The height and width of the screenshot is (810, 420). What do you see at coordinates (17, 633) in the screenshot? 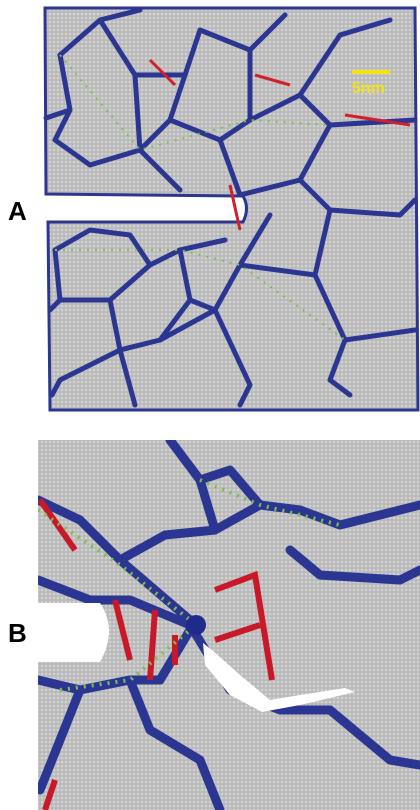
I see `panel-label: B` at bounding box center [17, 633].